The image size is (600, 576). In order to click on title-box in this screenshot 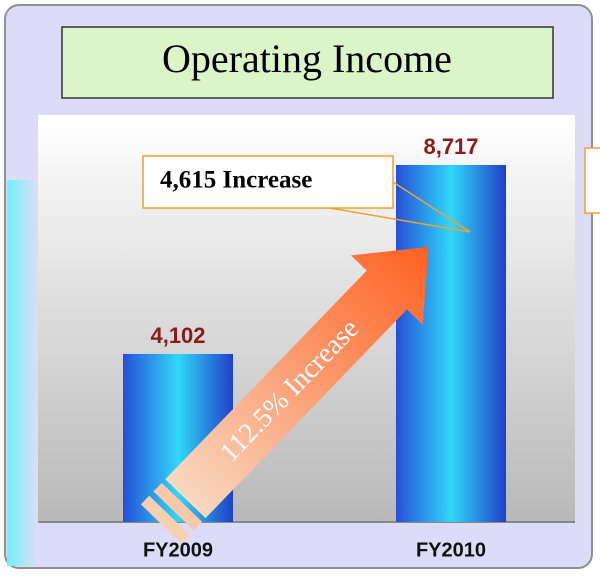, I will do `click(307, 62)`.